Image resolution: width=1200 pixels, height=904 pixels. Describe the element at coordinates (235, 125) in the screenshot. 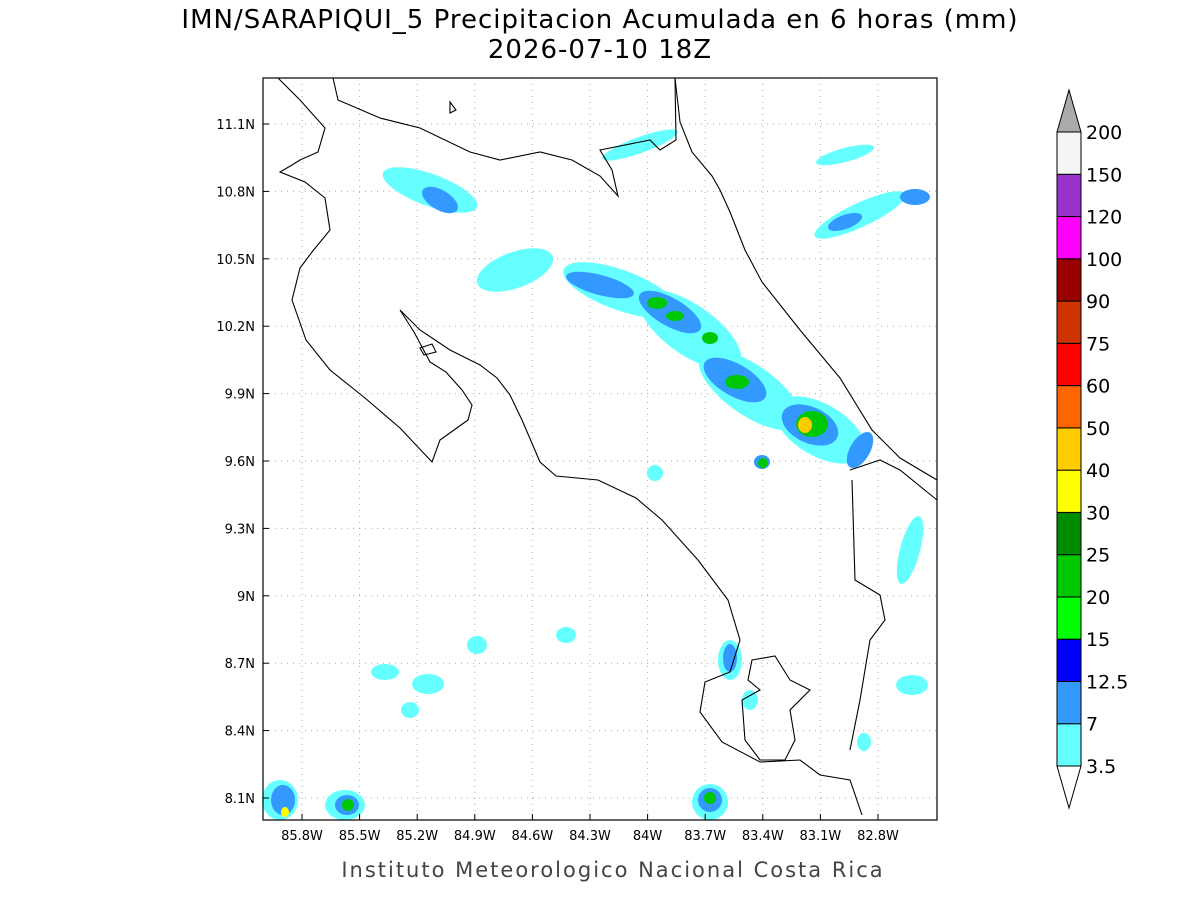

I see `lat-tick-label: 11.1N` at that location.